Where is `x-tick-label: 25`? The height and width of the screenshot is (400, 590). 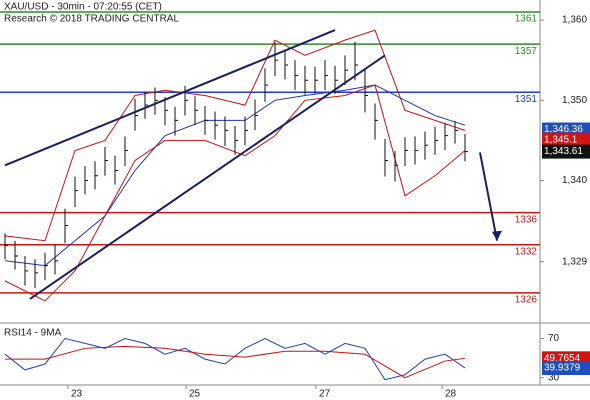 x-tick-label: 25 is located at coordinates (195, 394).